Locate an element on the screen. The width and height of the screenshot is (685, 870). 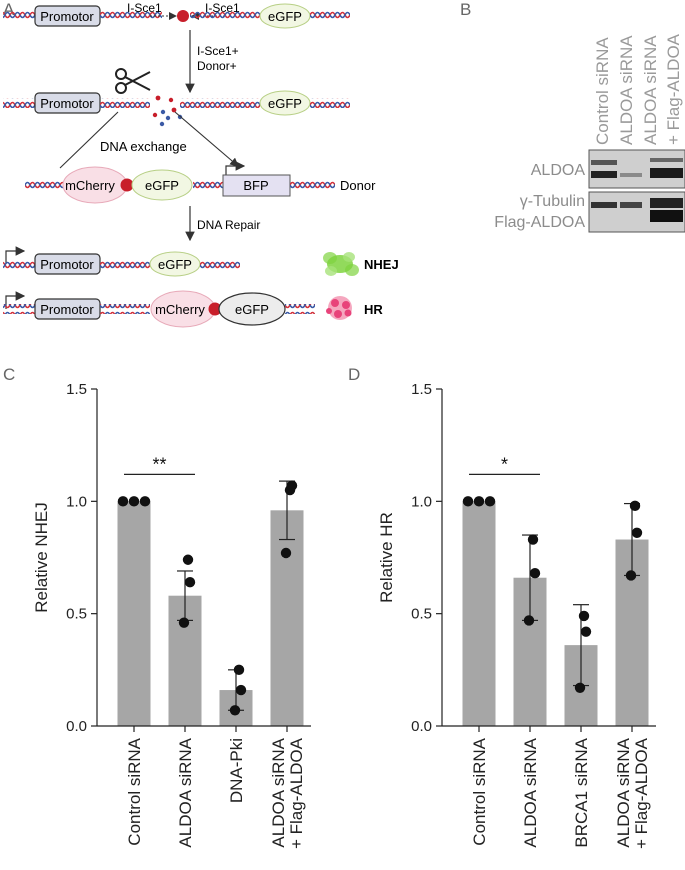
nhej-green-cells-icon is located at coordinates (341, 264).